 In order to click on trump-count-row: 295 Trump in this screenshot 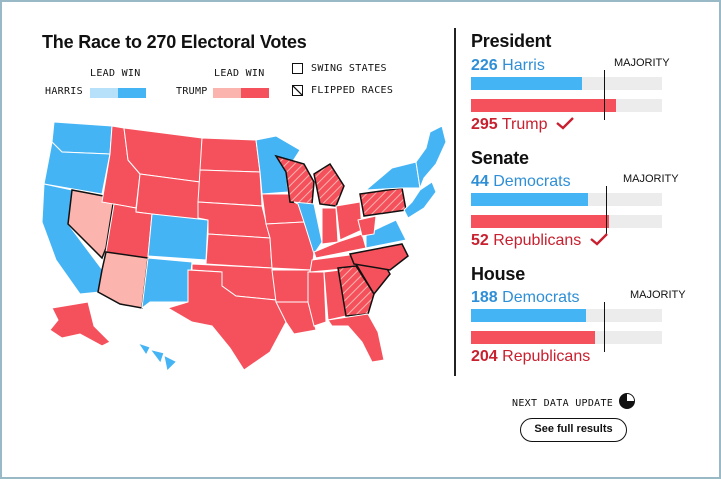, I will do `click(523, 125)`.